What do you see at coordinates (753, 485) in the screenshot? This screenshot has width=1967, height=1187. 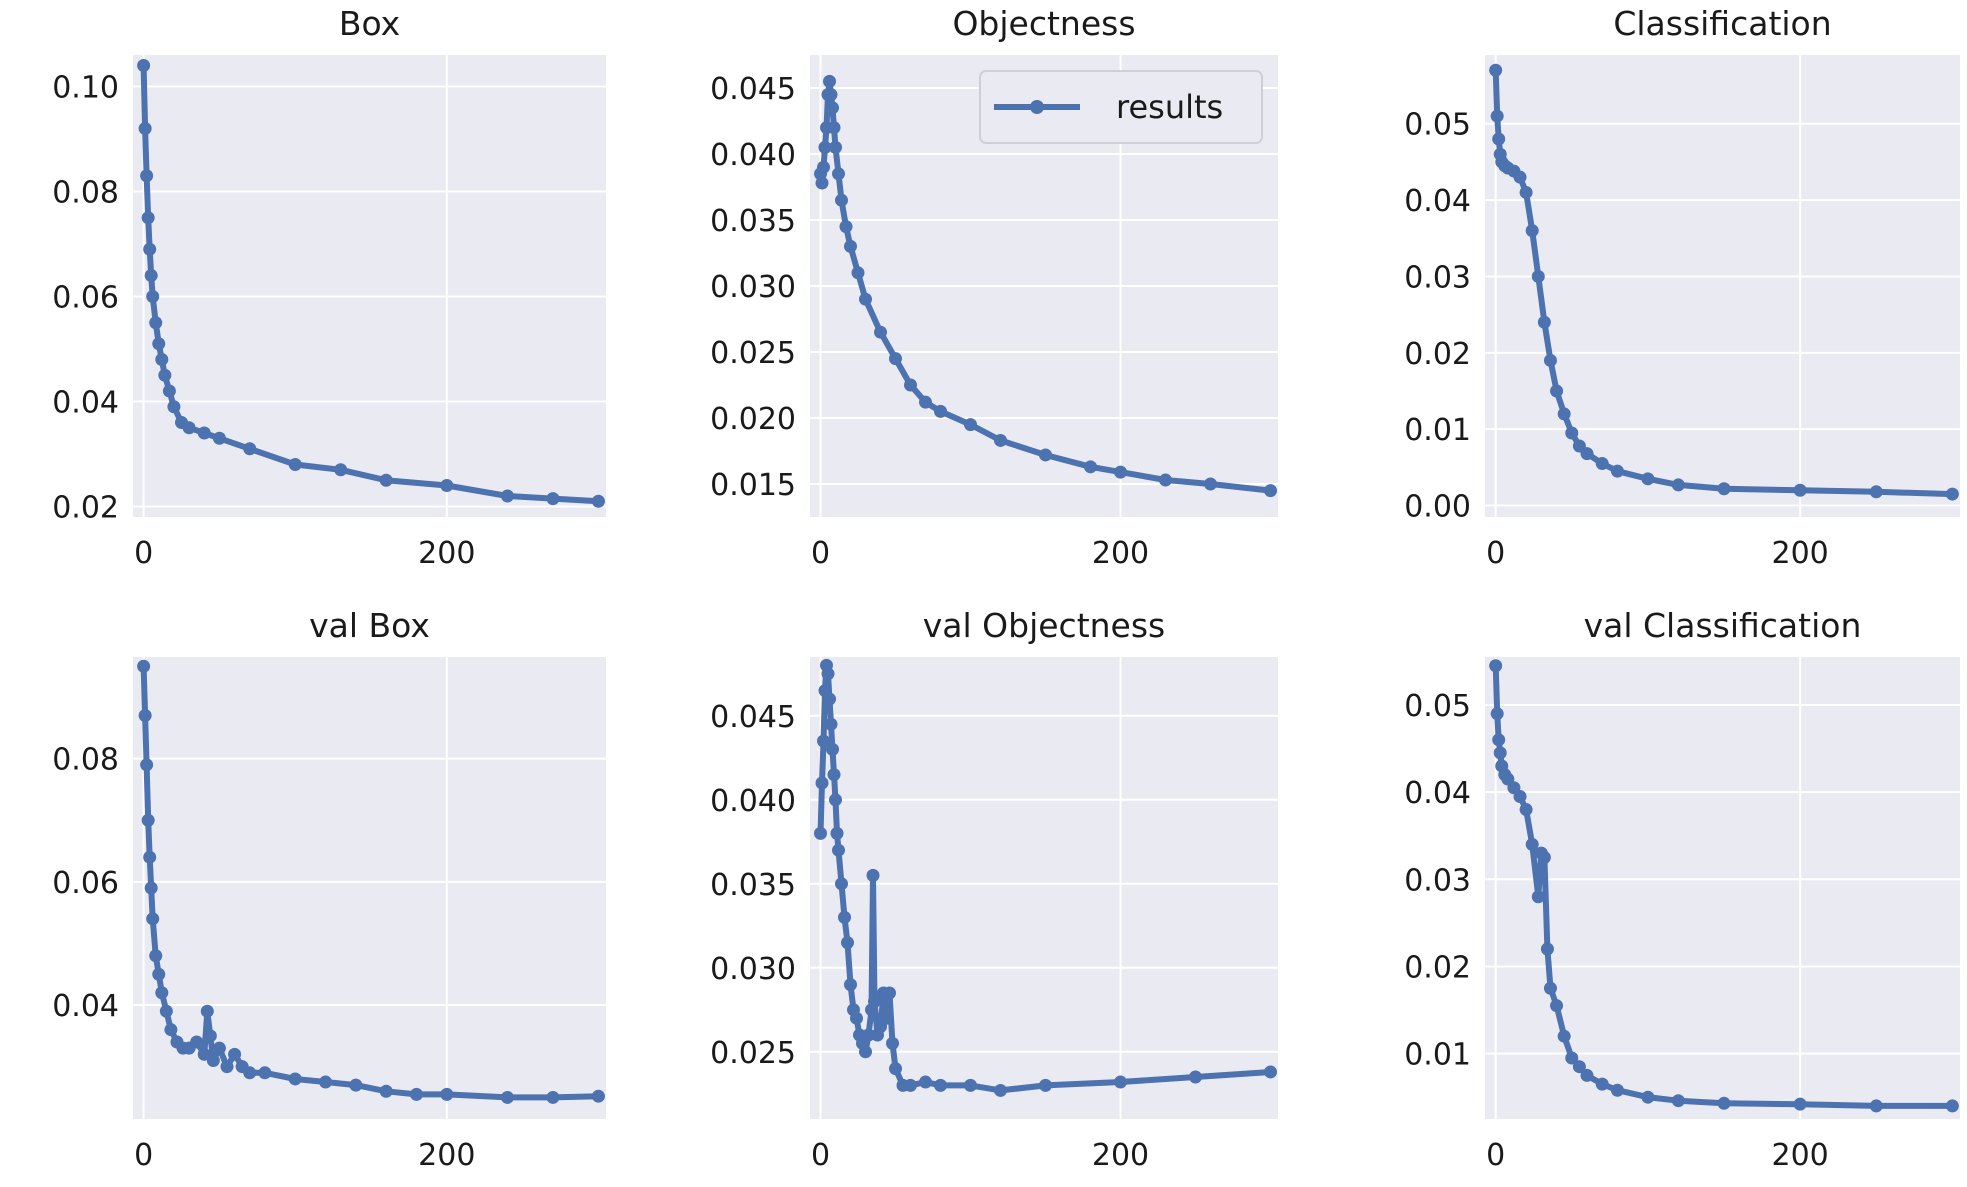 I see `y-tick-label: 0.015` at bounding box center [753, 485].